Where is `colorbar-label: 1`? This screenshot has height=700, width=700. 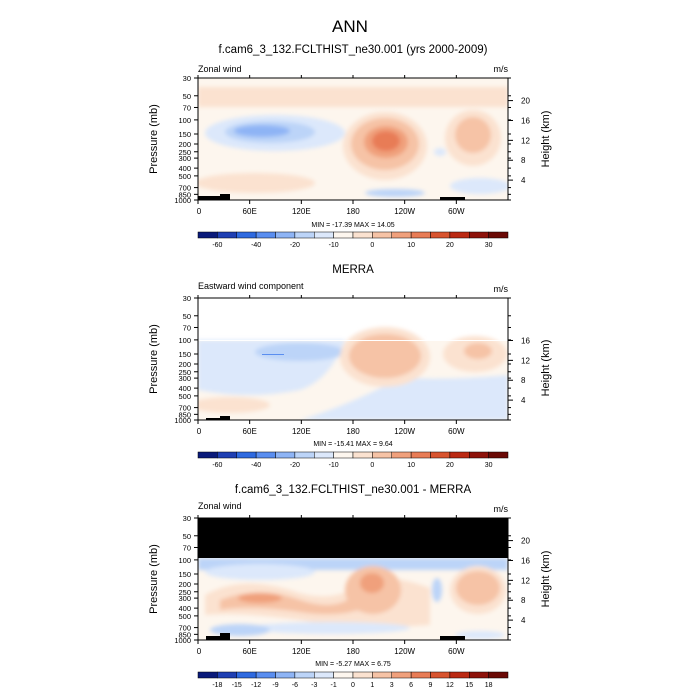
colorbar-label: 1 is located at coordinates (372, 685).